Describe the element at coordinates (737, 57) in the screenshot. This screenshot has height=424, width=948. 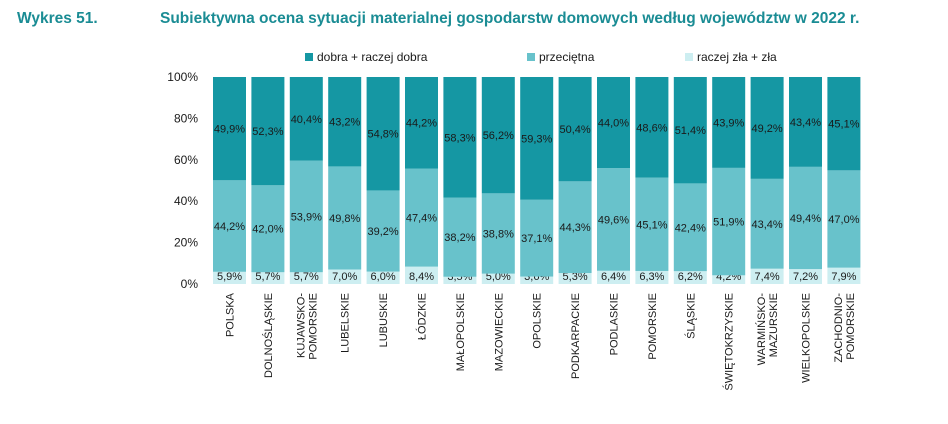
I see `legend-label: raczej zła + zła` at that location.